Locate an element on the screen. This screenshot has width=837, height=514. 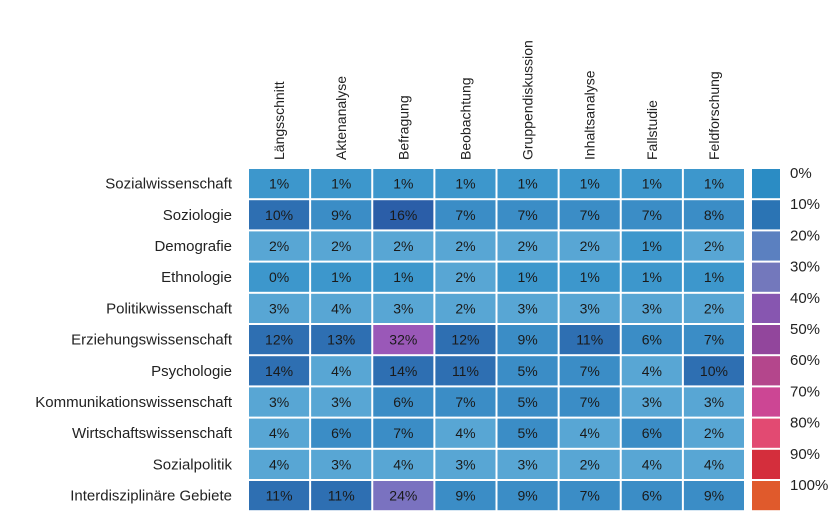
row-label: Interdisziplinäre Gebiete is located at coordinates (151, 496).